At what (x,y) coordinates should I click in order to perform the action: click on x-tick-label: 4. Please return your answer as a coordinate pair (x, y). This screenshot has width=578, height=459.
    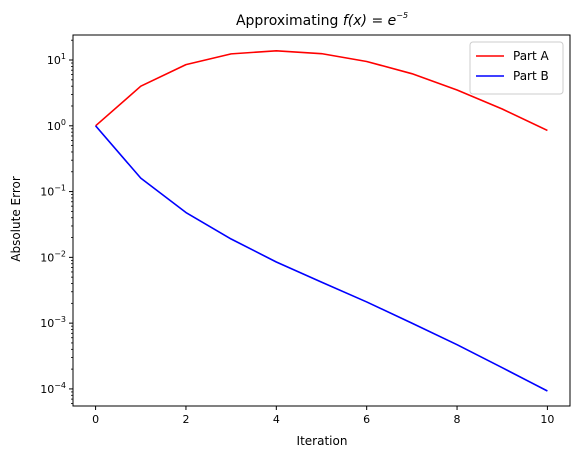
    Looking at the image, I should click on (276, 419).